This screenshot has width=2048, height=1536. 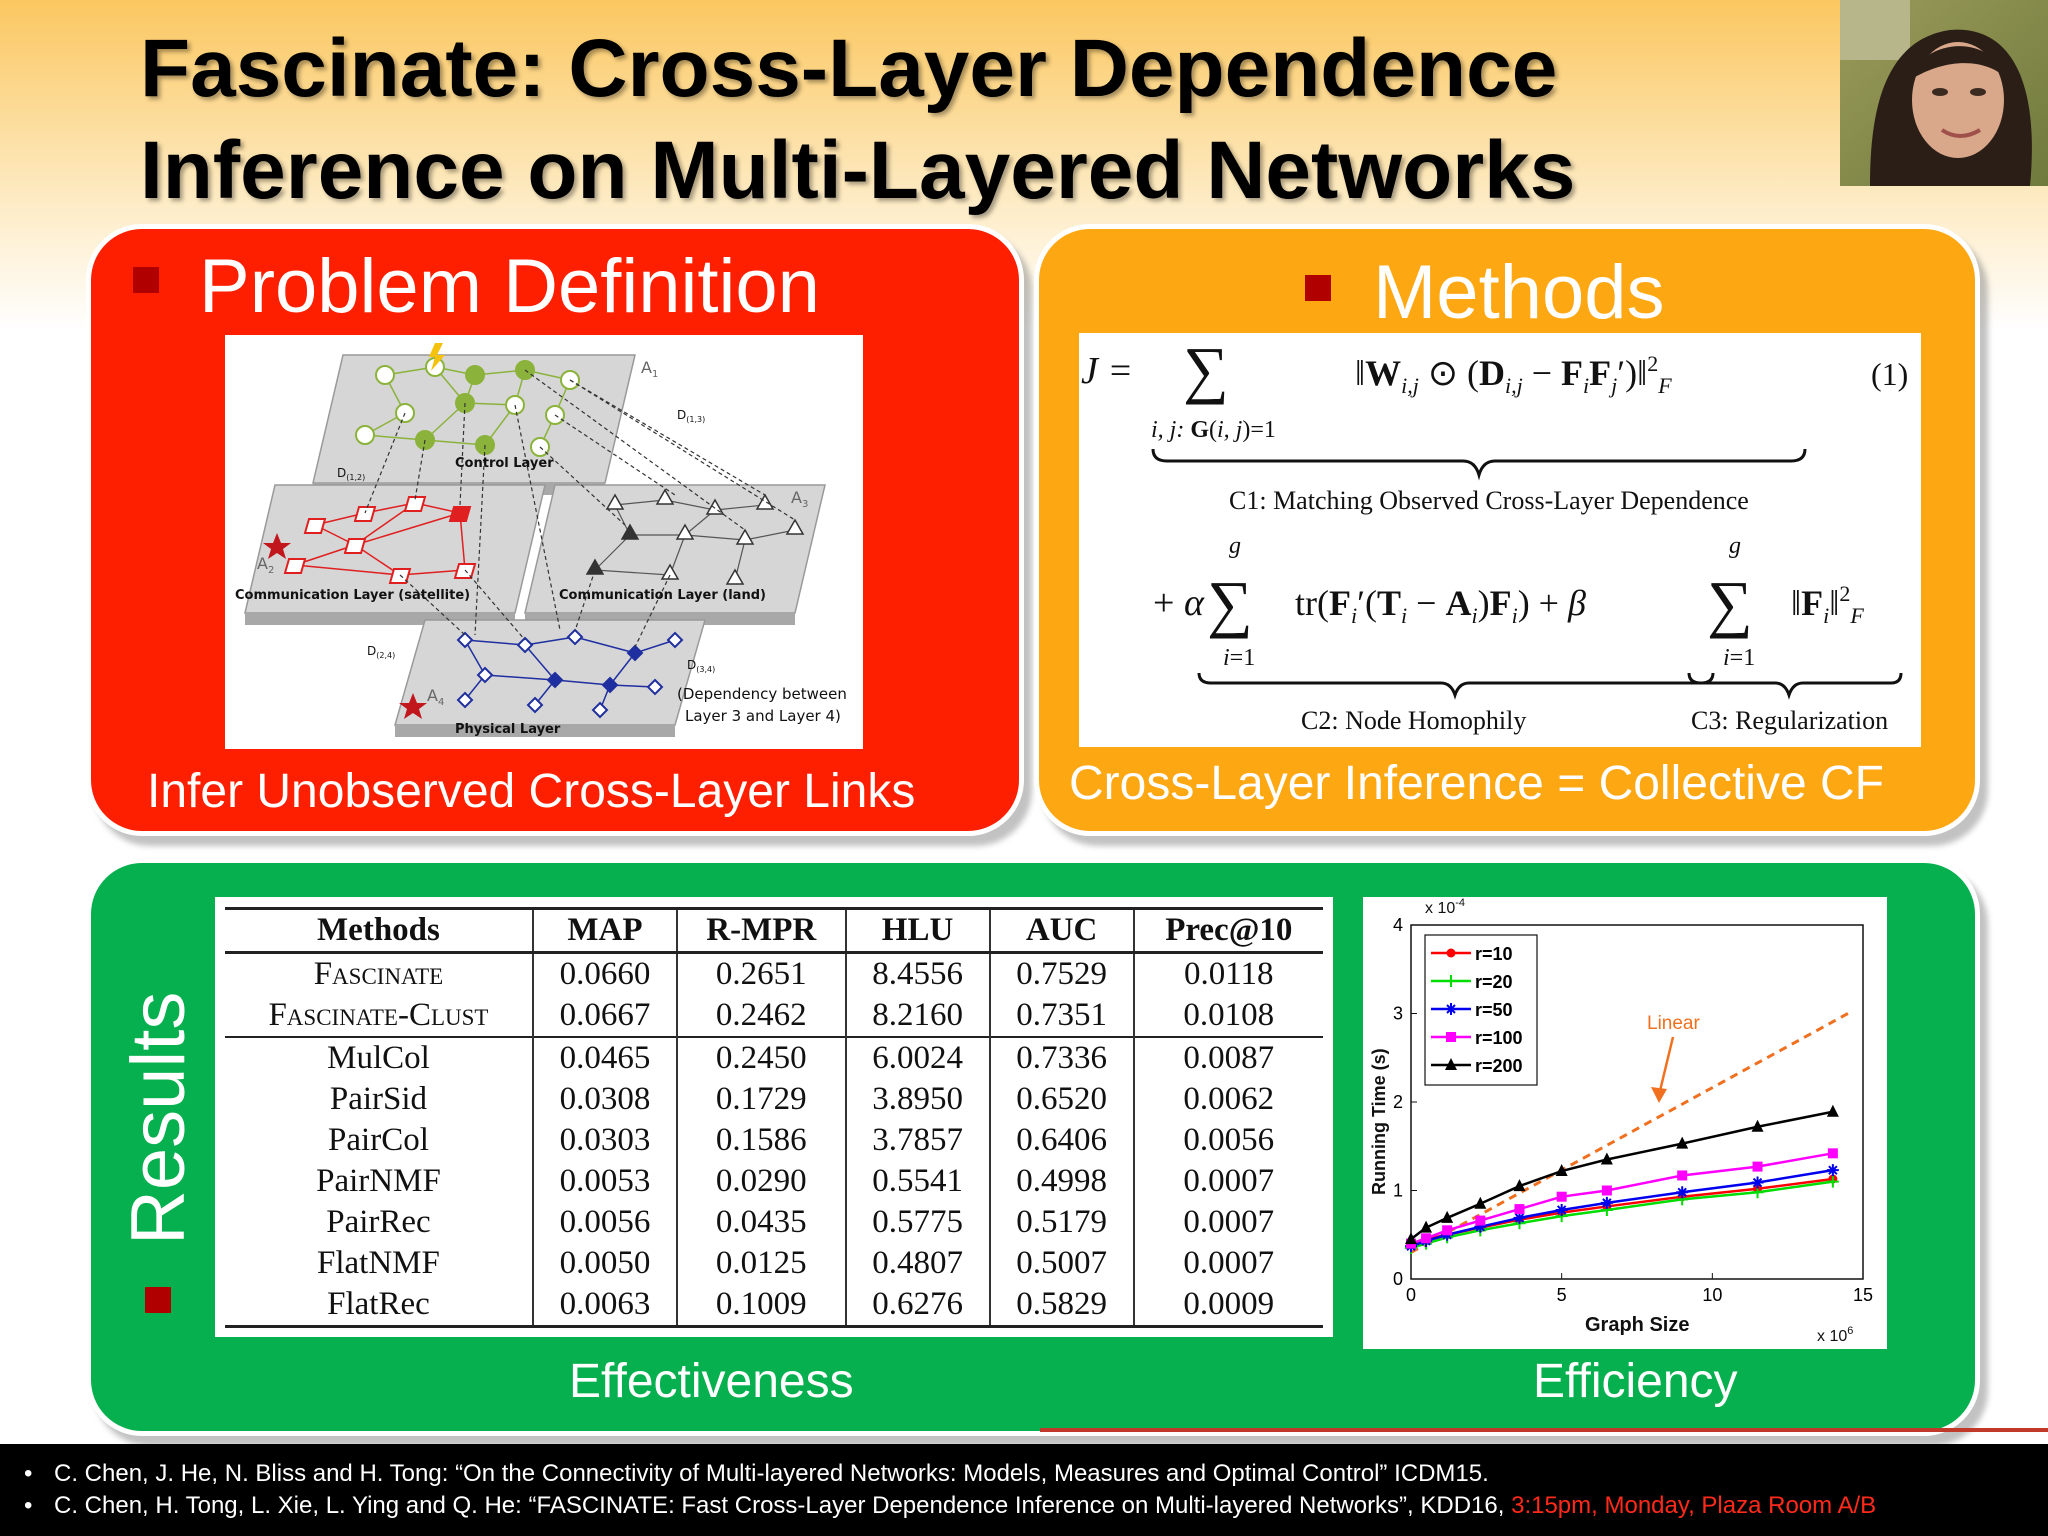 I want to click on author-photo, so click(x=1944, y=93).